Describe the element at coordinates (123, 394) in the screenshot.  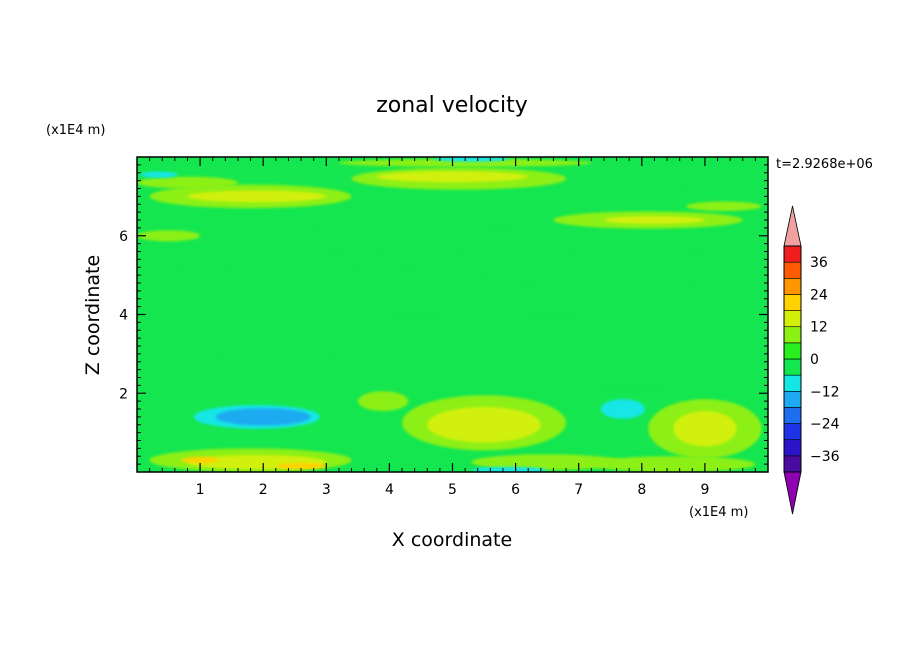
I see `y-tick-label: 2` at that location.